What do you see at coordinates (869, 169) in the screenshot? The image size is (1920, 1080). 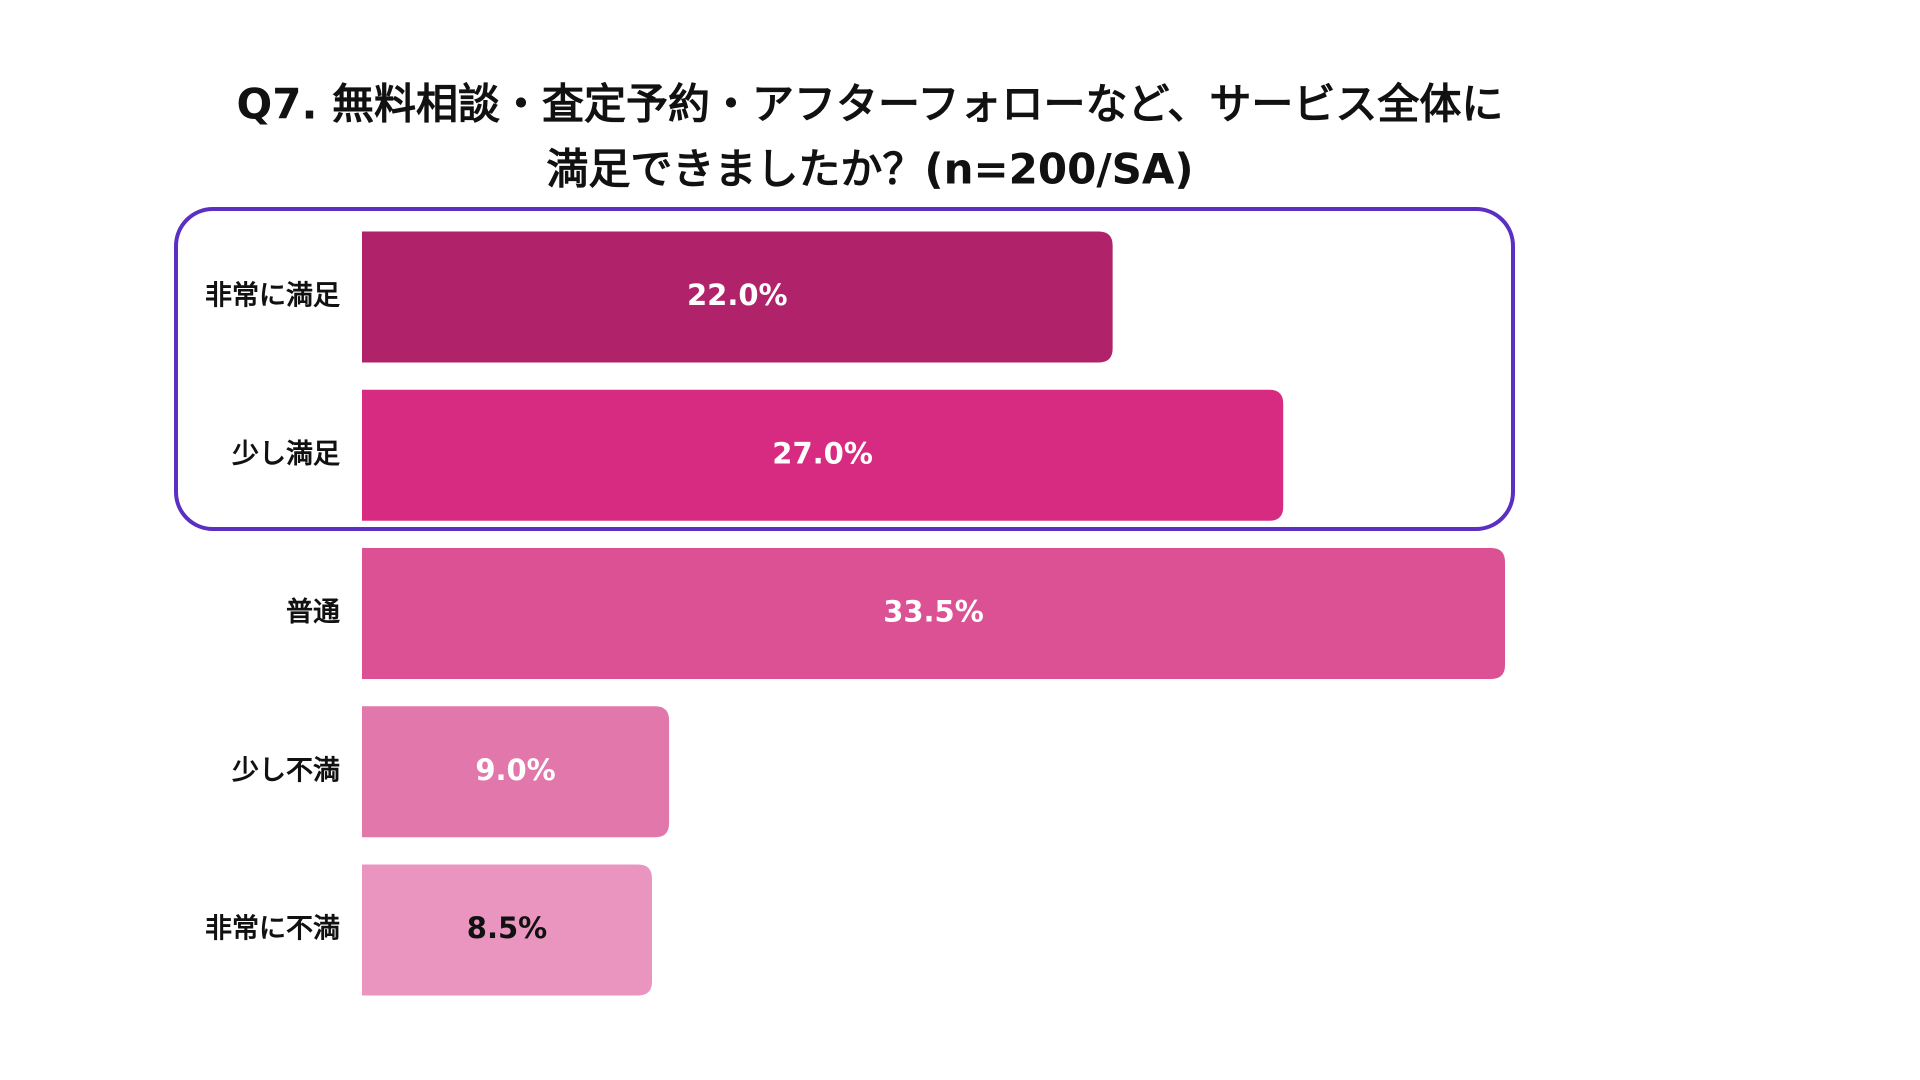 I see `chart-title: 満足できましたか？(n=200/SA)` at bounding box center [869, 169].